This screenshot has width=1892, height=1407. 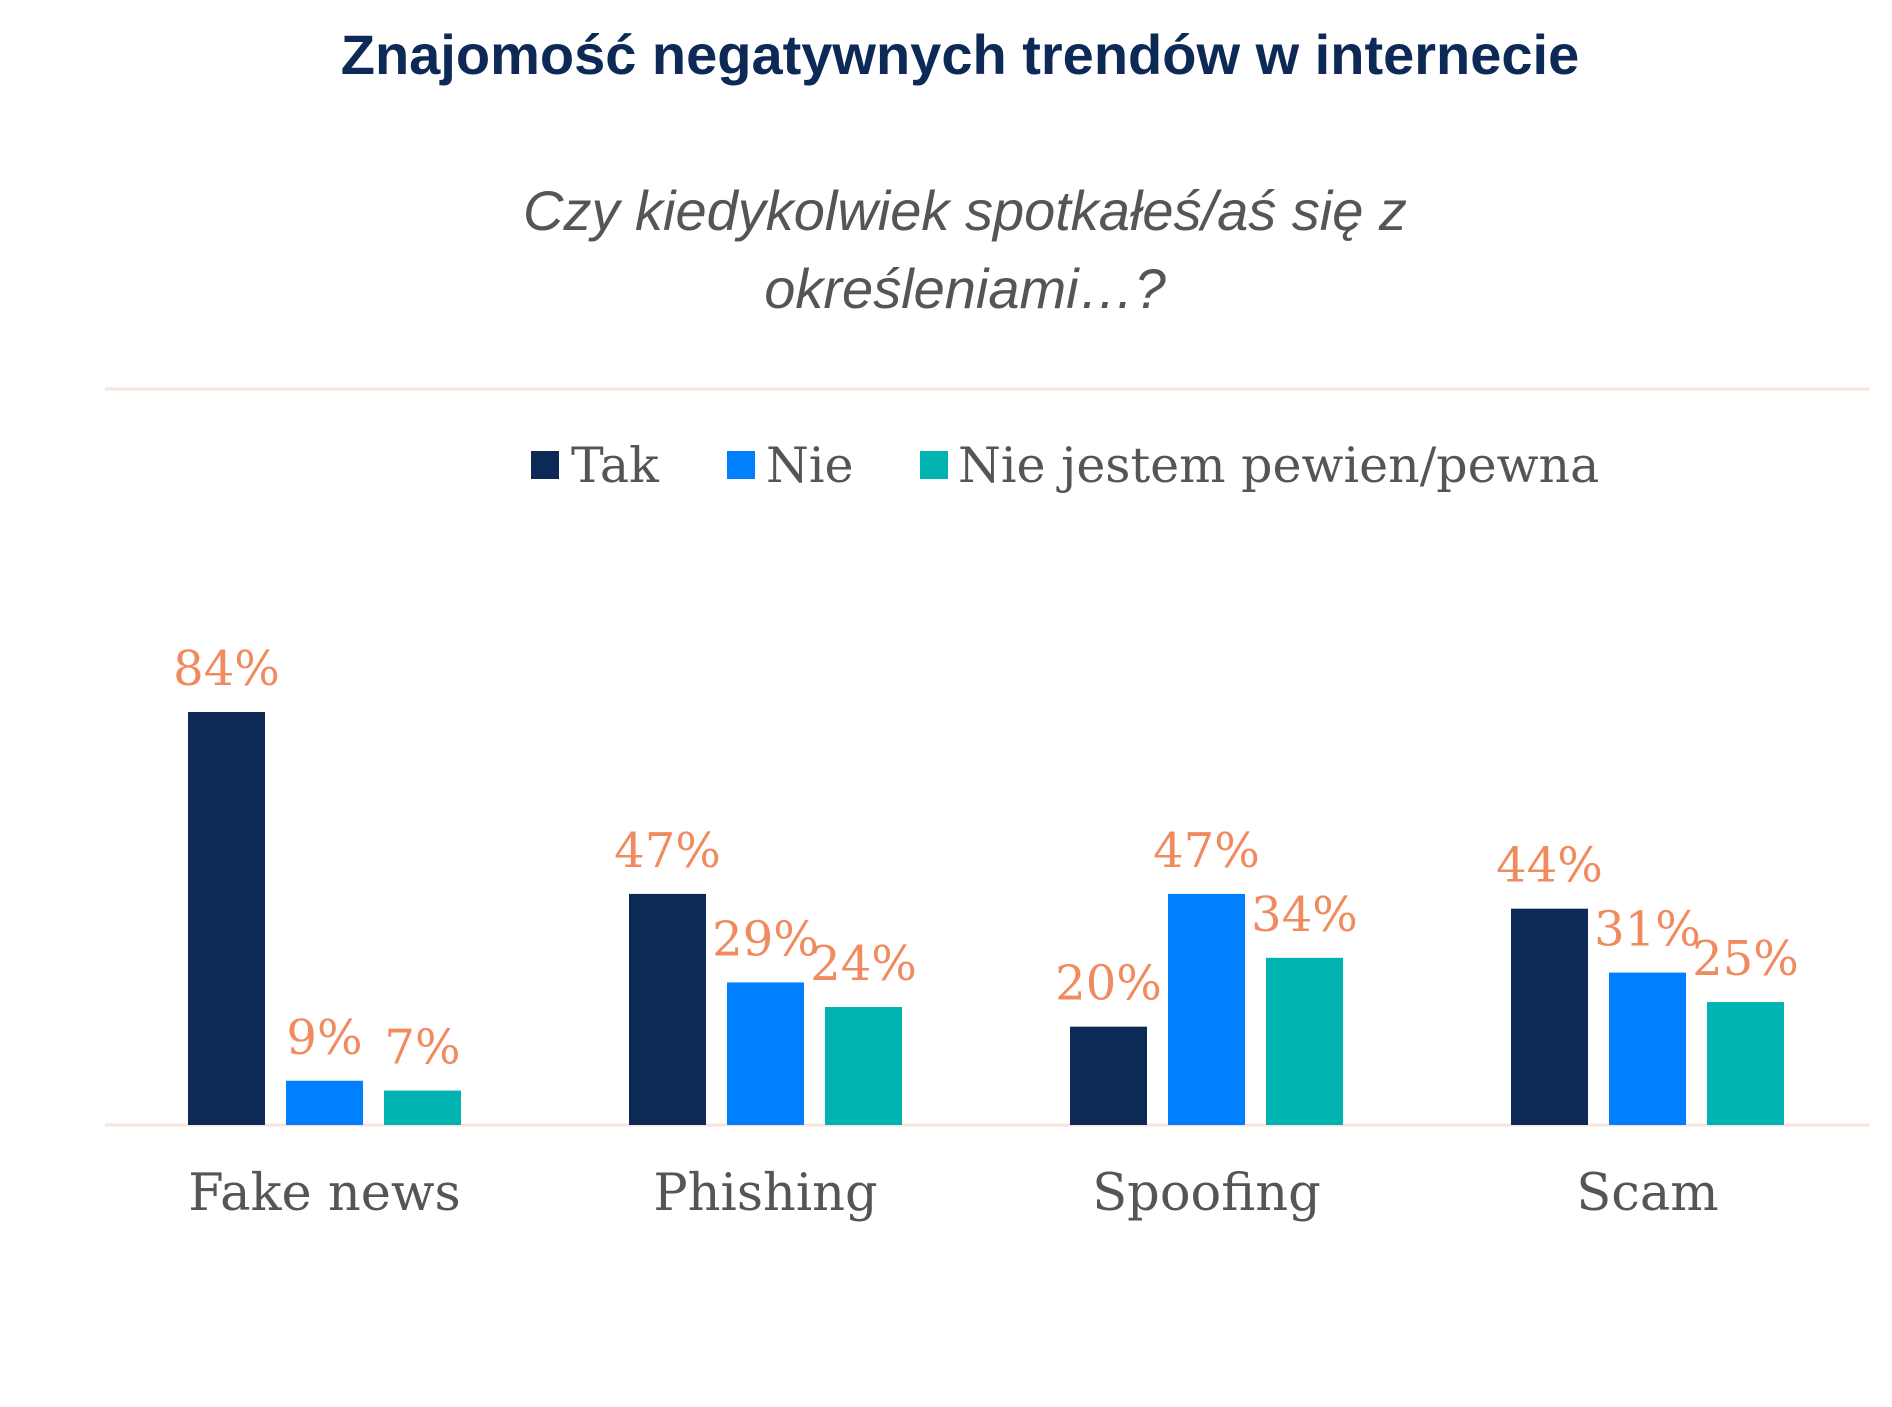 What do you see at coordinates (324, 1102) in the screenshot?
I see `bar-fake-news-nie` at bounding box center [324, 1102].